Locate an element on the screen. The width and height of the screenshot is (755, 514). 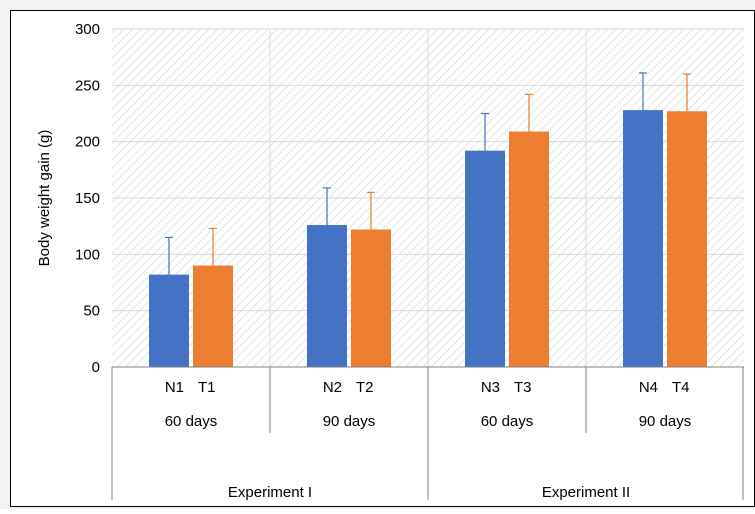
y-axis-title: Body weight gain (g) is located at coordinates (44, 198).